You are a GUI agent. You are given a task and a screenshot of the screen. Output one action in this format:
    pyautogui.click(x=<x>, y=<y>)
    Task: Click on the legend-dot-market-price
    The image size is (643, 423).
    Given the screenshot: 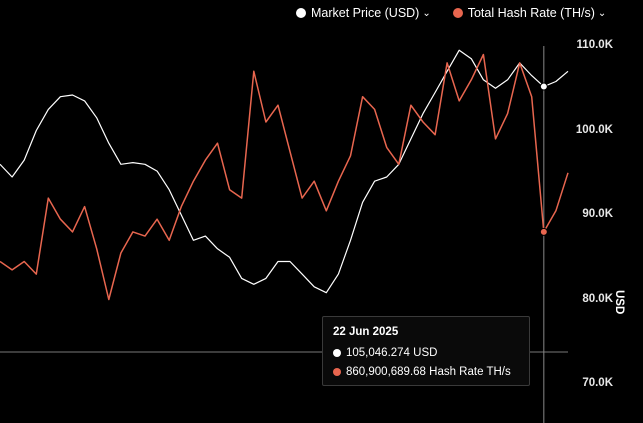 What is the action you would take?
    pyautogui.click(x=301, y=13)
    